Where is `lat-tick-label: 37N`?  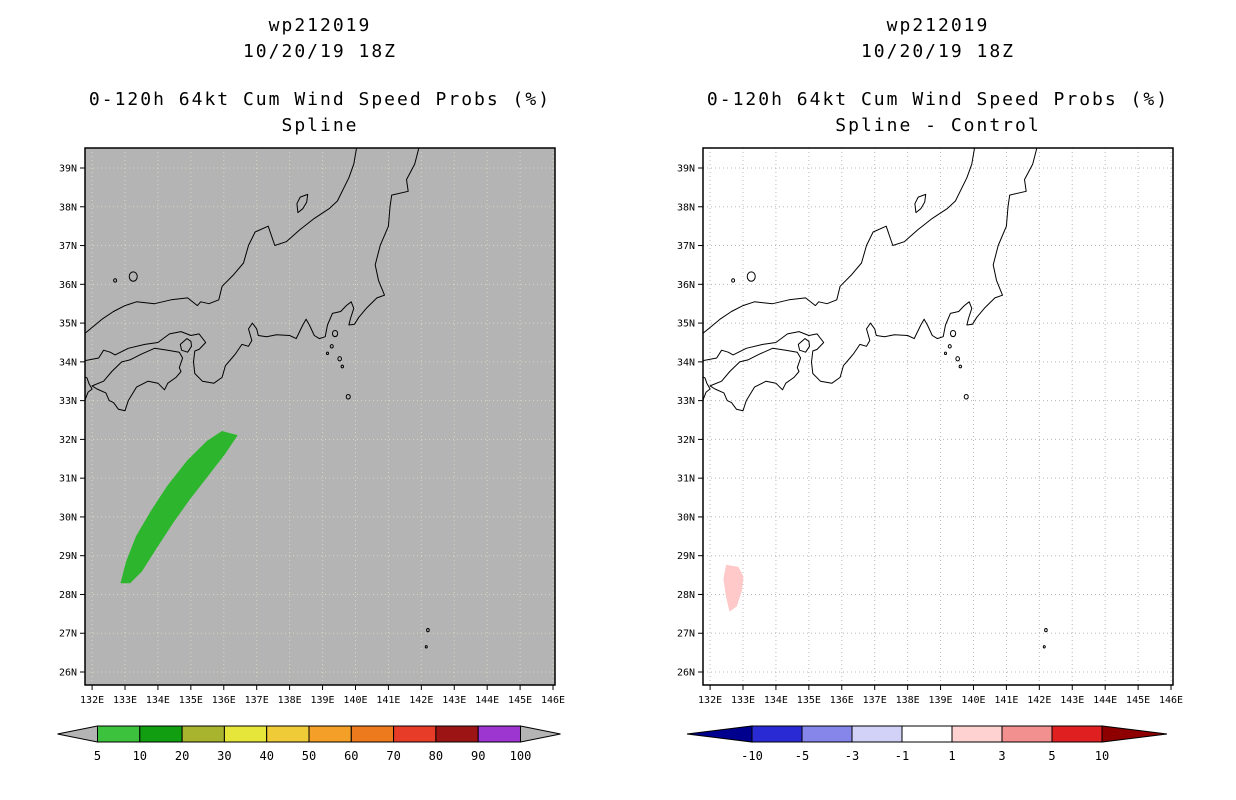
lat-tick-label: 37N is located at coordinates (686, 246).